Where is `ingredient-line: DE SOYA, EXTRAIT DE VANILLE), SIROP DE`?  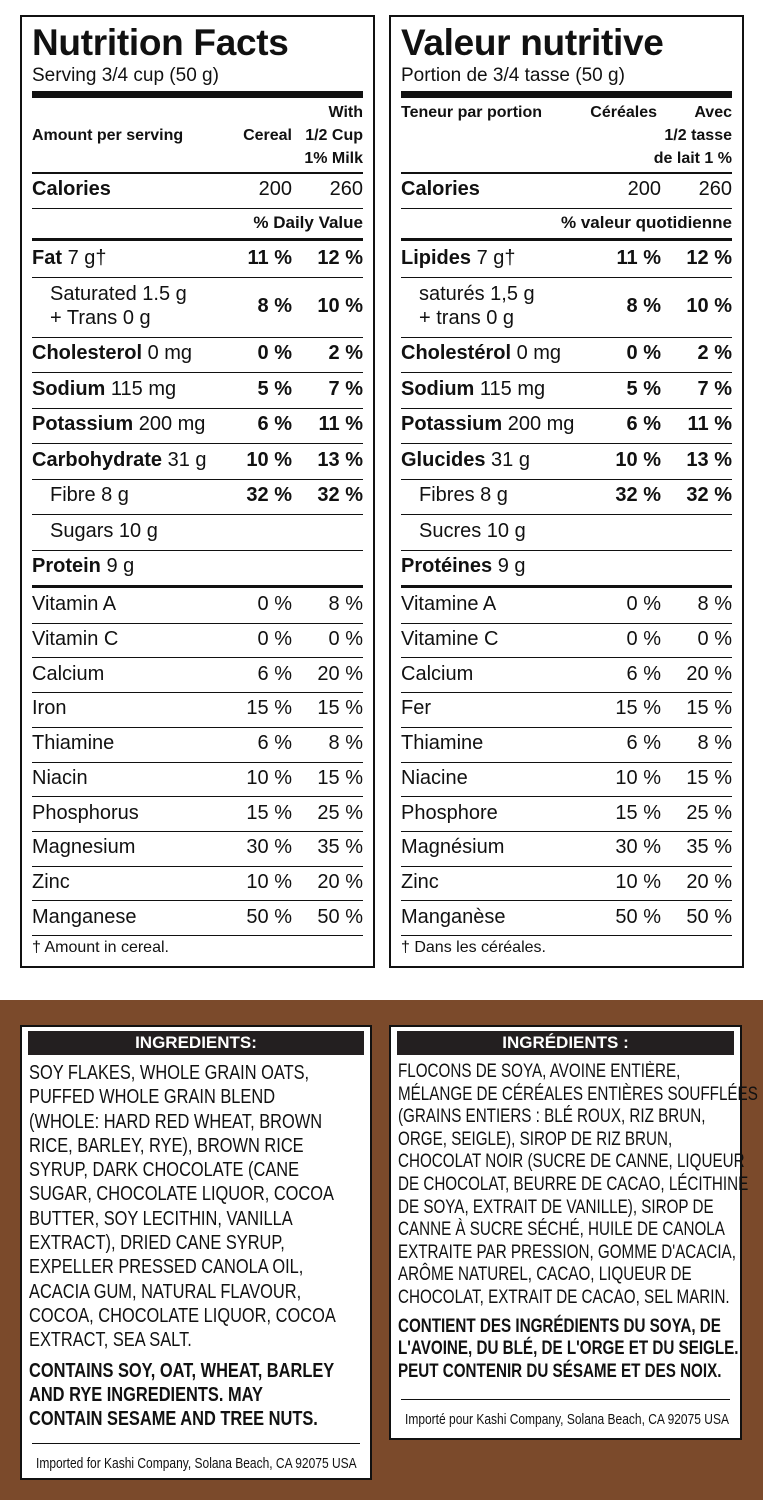 ingredient-line: DE SOYA, EXTRAIT DE VANILLE), SIROP DE is located at coordinates (556, 1207).